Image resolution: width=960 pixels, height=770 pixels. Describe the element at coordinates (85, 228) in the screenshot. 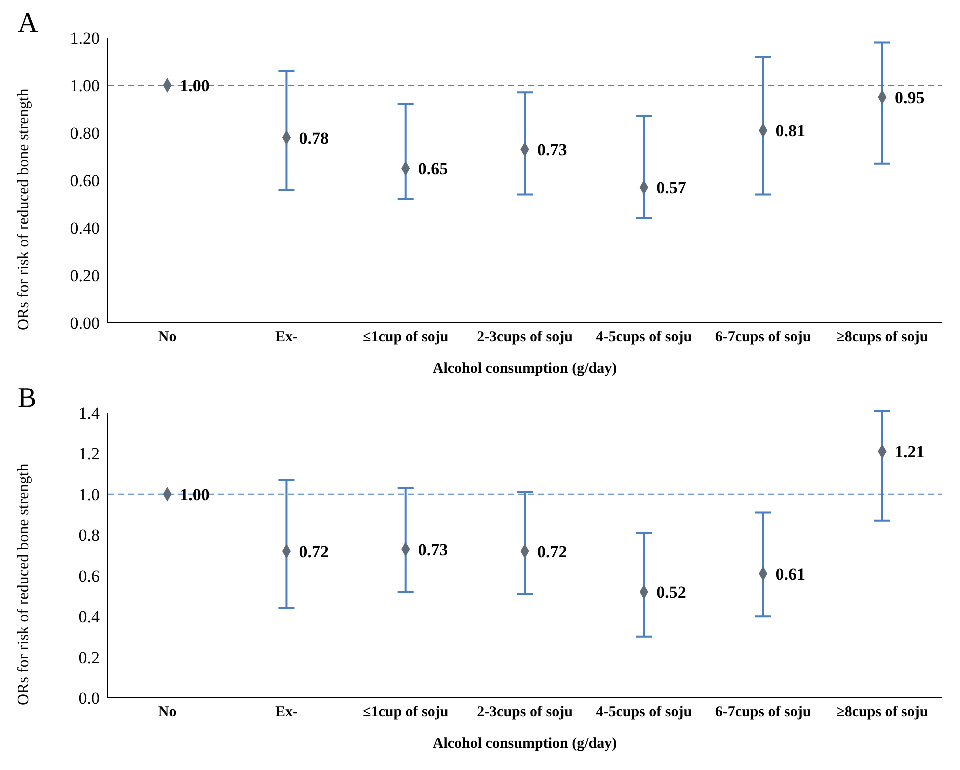

I see `y-tick-label: 0.40` at that location.